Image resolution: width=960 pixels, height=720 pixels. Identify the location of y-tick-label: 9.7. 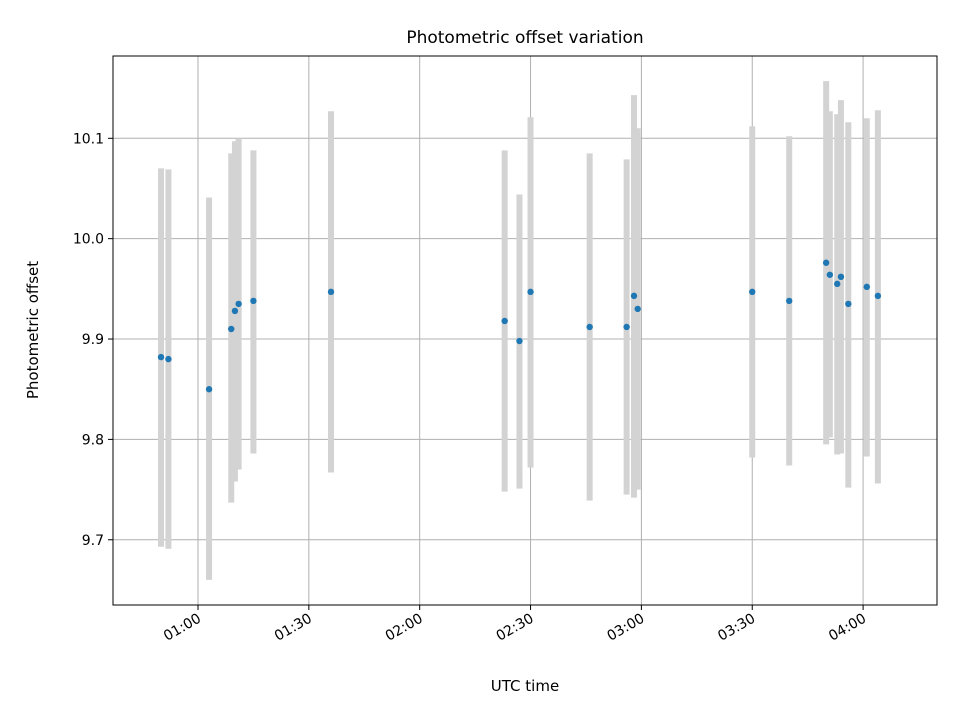
(93, 541).